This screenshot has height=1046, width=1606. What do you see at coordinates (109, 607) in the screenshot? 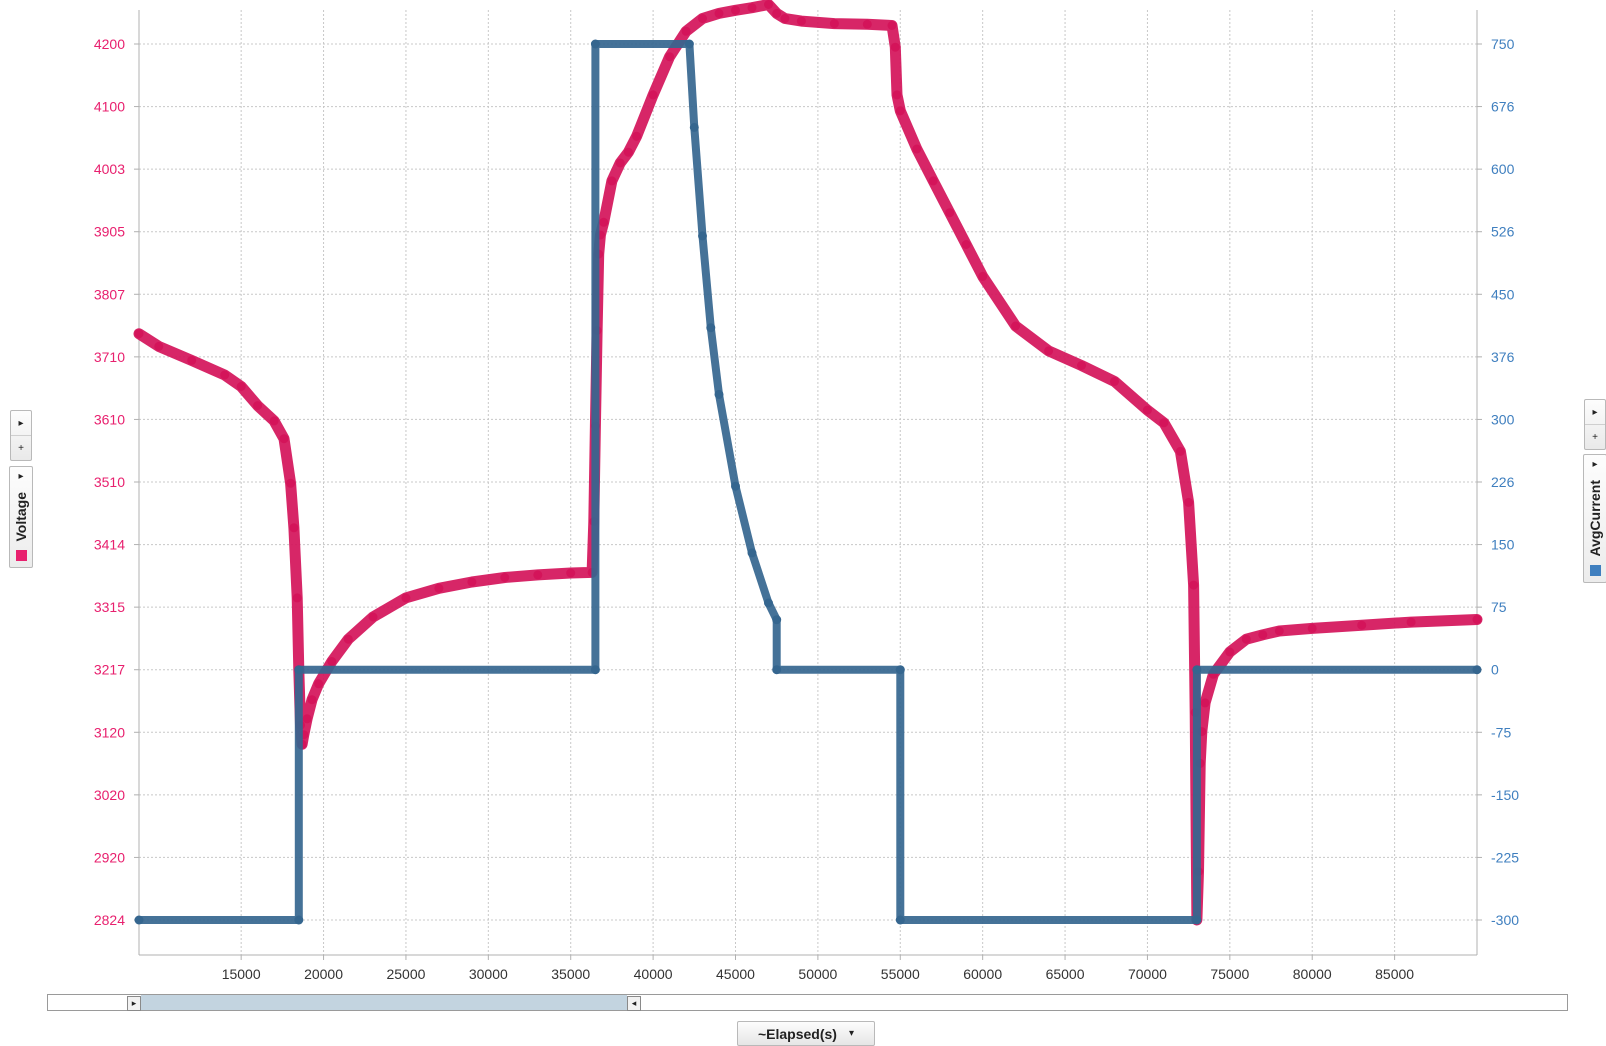
I see `y-left-tick-label: 3315` at bounding box center [109, 607].